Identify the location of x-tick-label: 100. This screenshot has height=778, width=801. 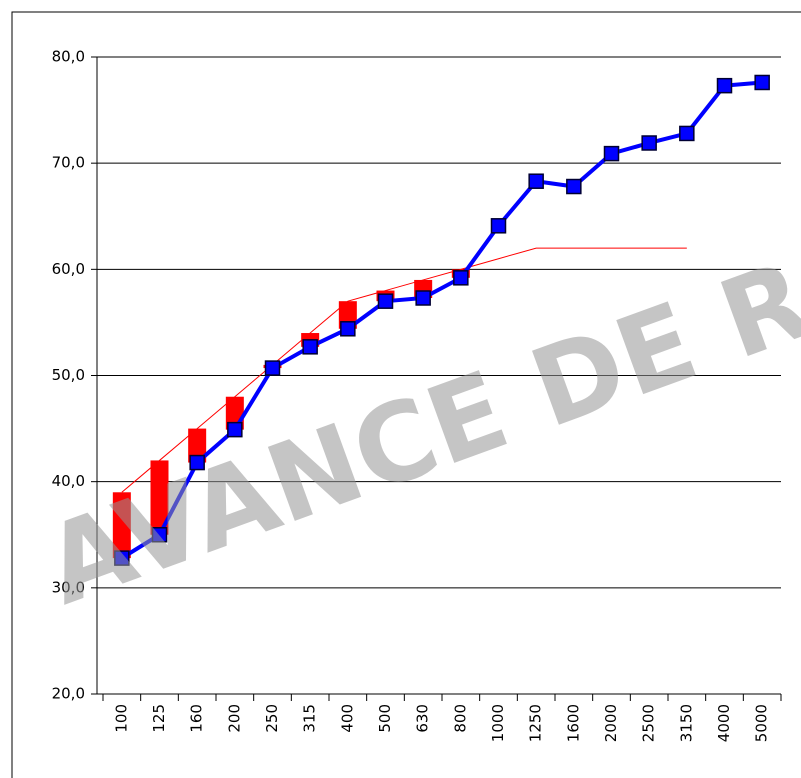
(121, 718).